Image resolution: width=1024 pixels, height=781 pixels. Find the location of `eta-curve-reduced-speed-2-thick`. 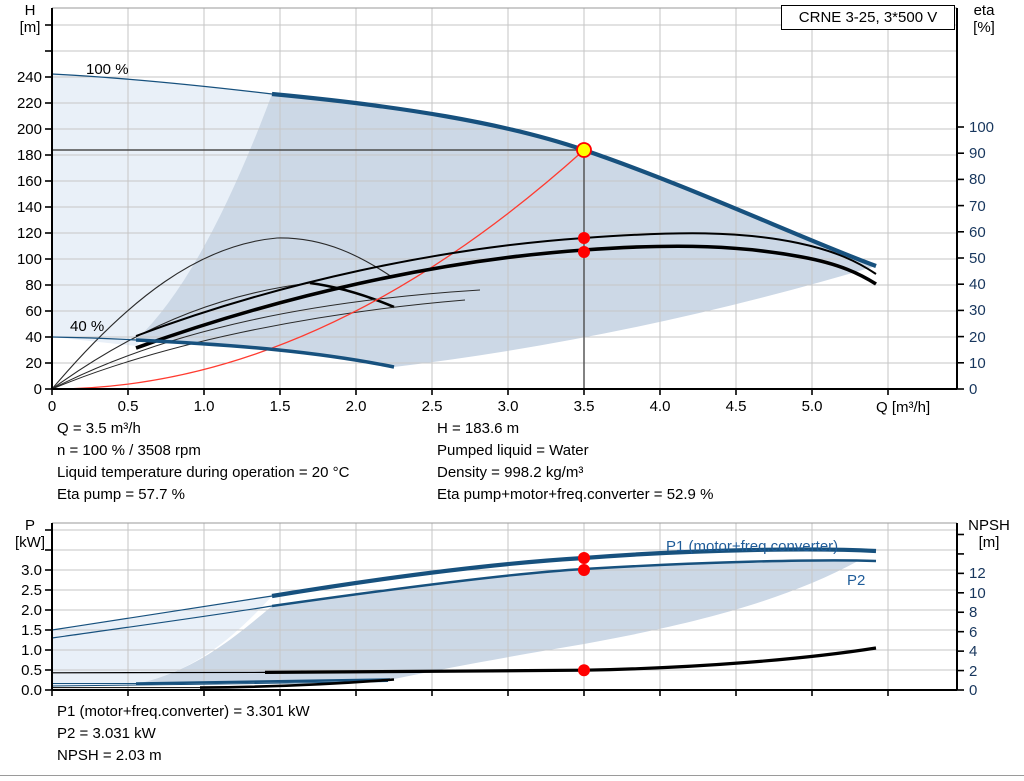

eta-curve-reduced-speed-2-thick is located at coordinates (352, 295).